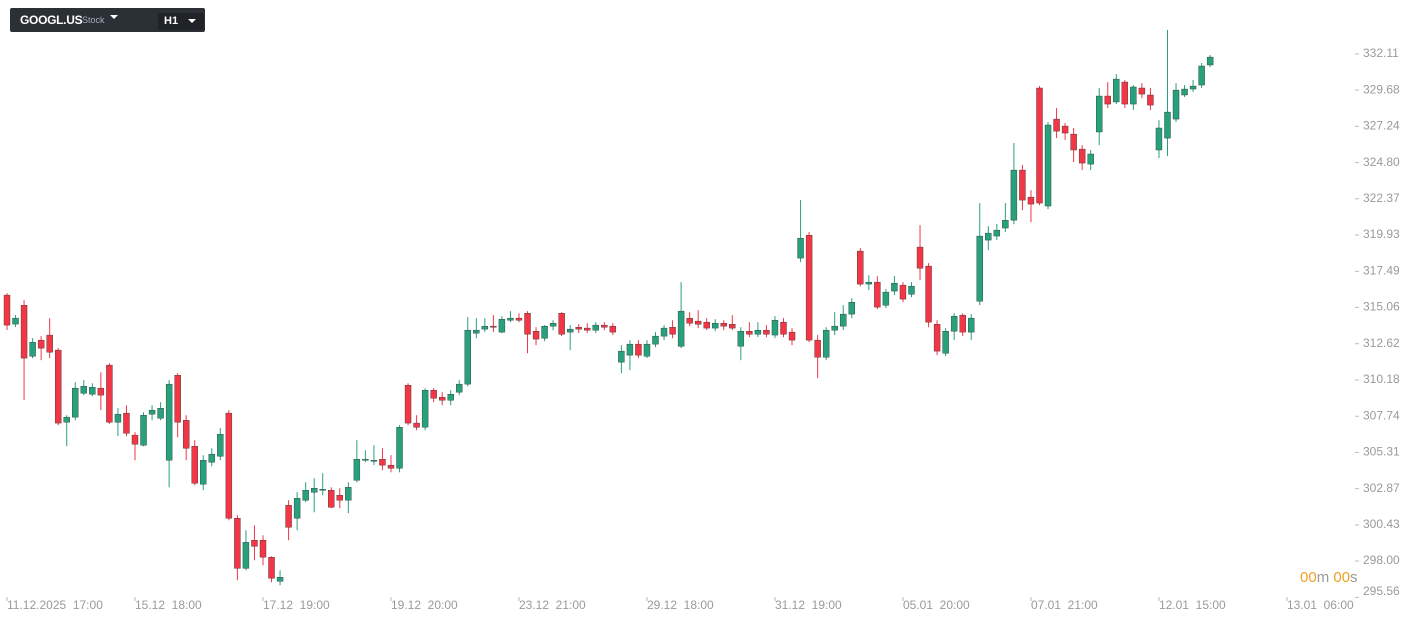  I want to click on symbol-name: GOOGL.US, so click(51, 20).